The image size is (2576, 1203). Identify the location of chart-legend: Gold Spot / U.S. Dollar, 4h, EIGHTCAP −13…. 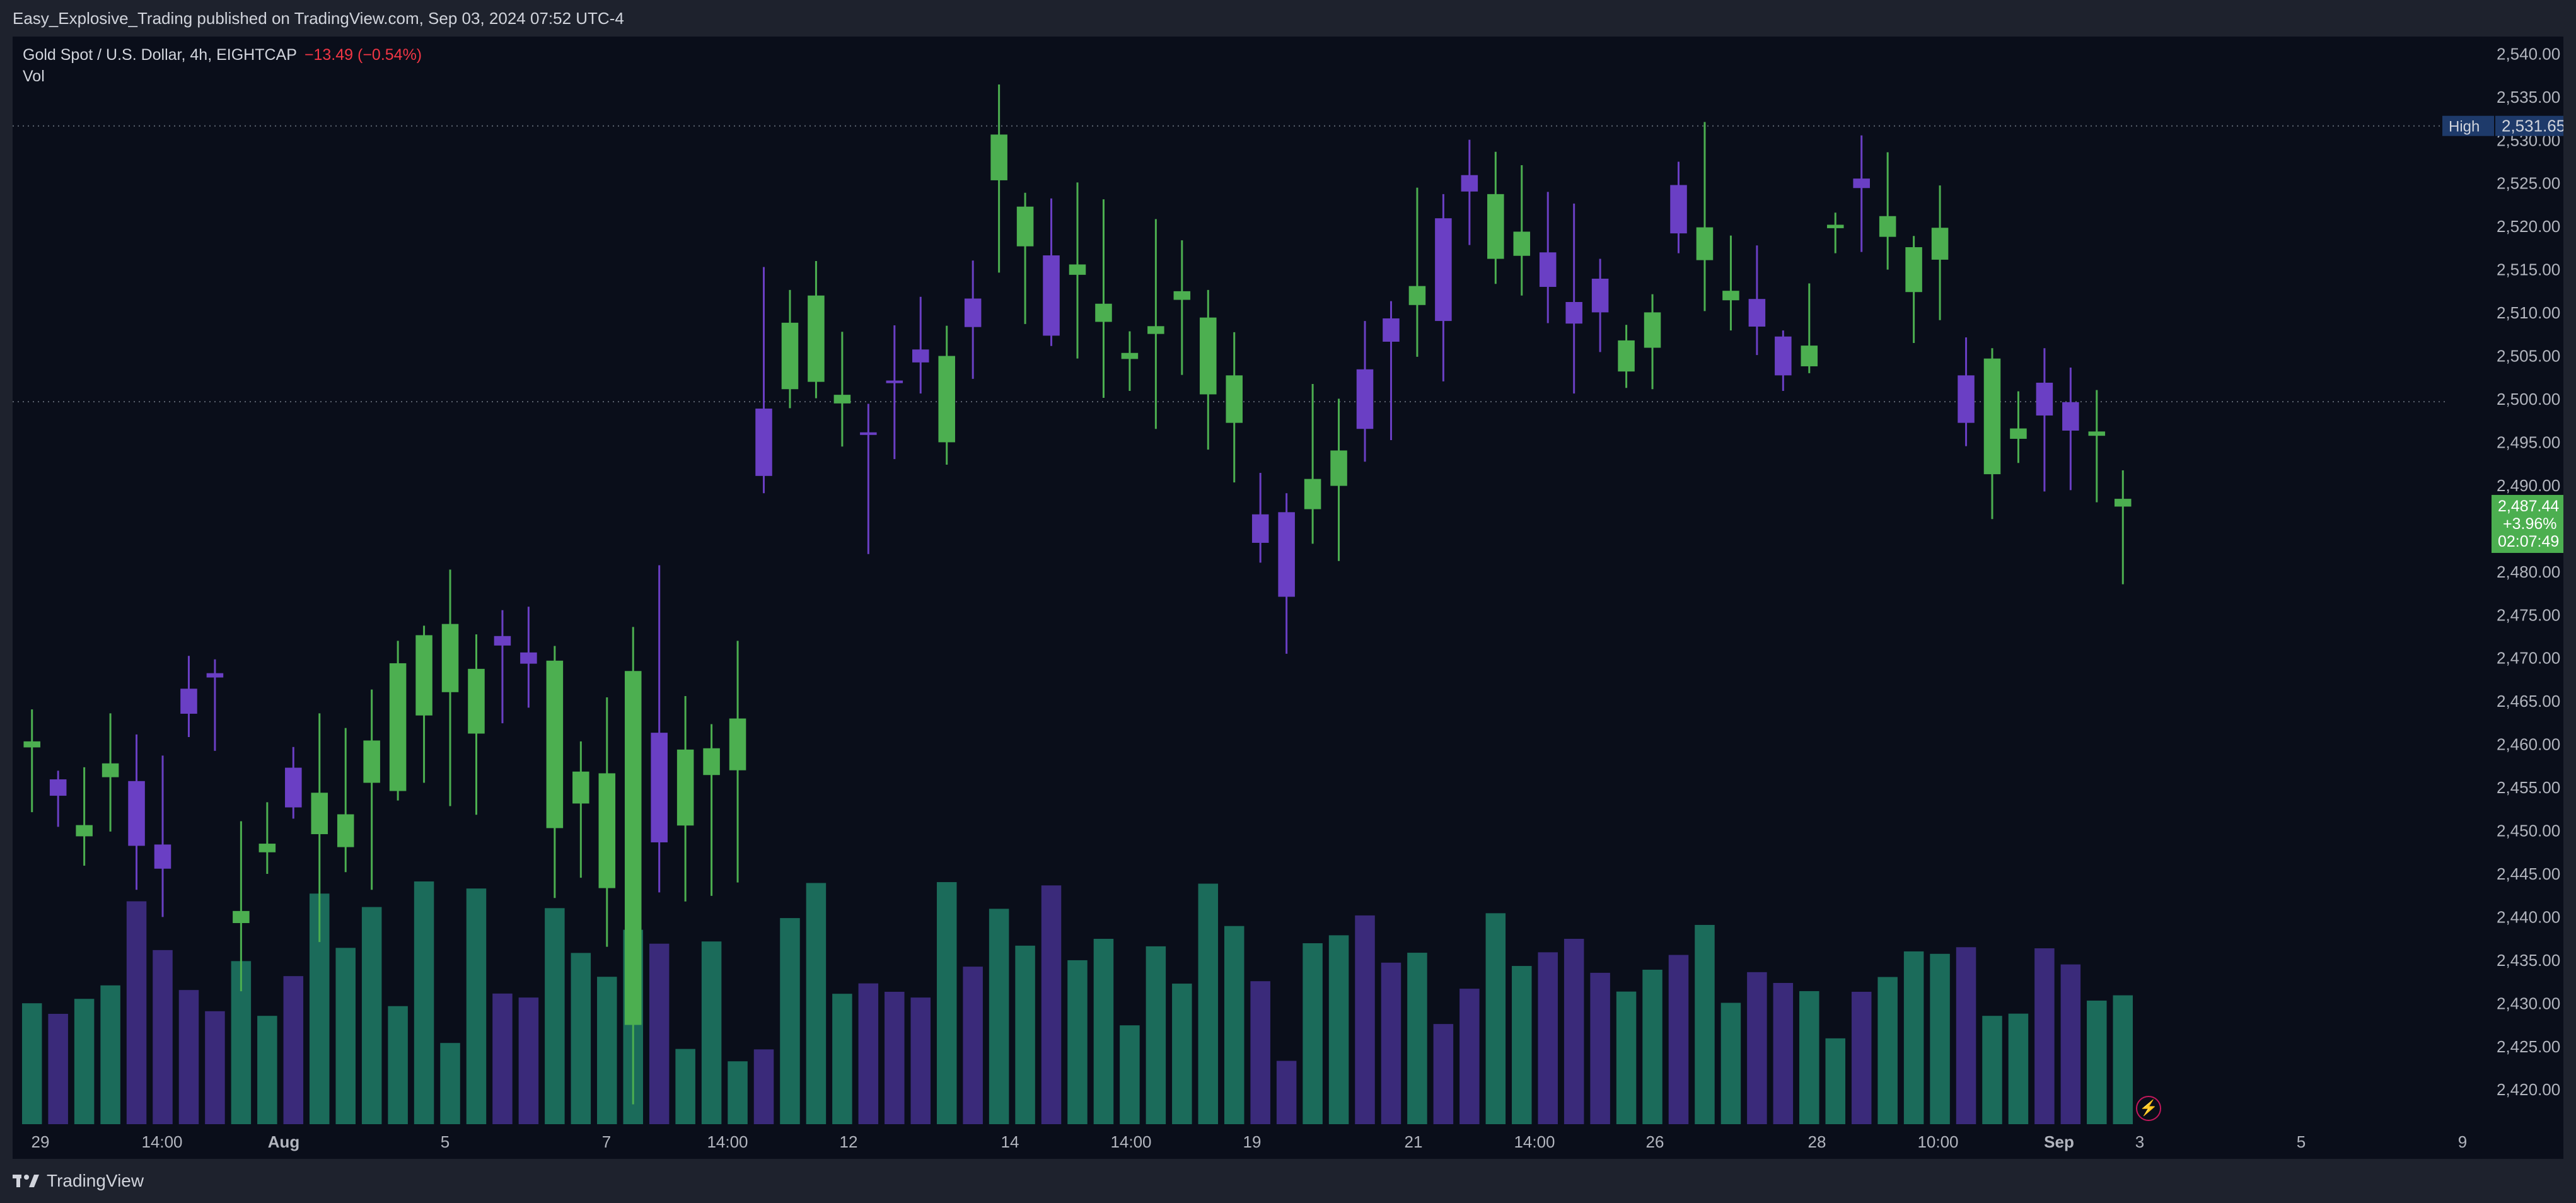
(222, 65).